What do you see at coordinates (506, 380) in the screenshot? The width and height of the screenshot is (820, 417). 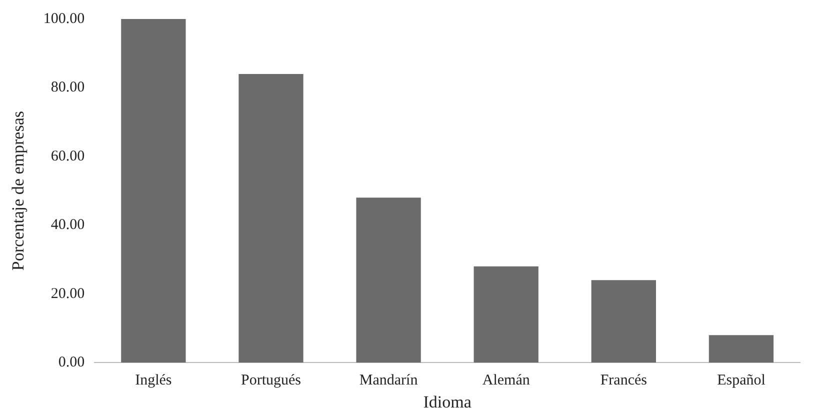 I see `x-tick-label: Alemán` at bounding box center [506, 380].